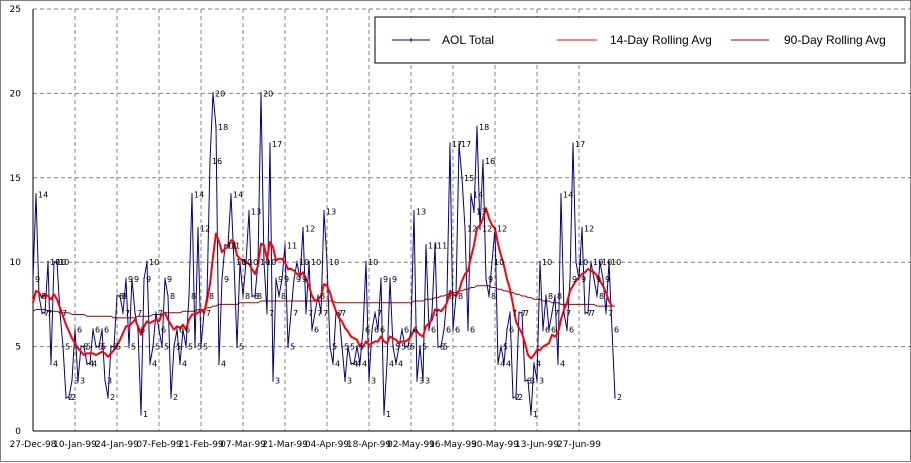 The height and width of the screenshot is (463, 911). I want to click on x-tick-label: 24-Jan-99, so click(117, 445).